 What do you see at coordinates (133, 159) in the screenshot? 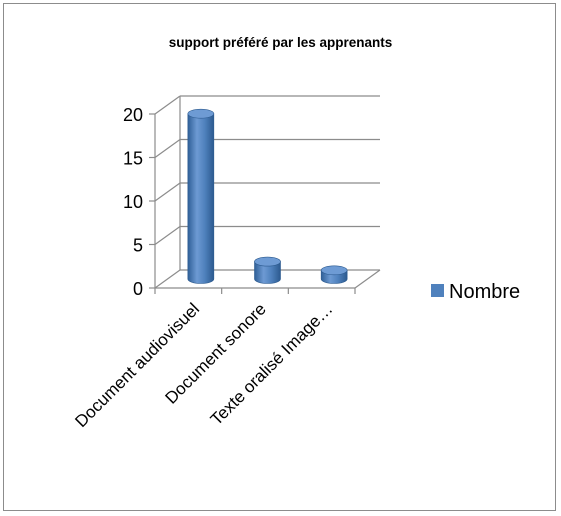
I see `y-tick-label: 15` at bounding box center [133, 159].